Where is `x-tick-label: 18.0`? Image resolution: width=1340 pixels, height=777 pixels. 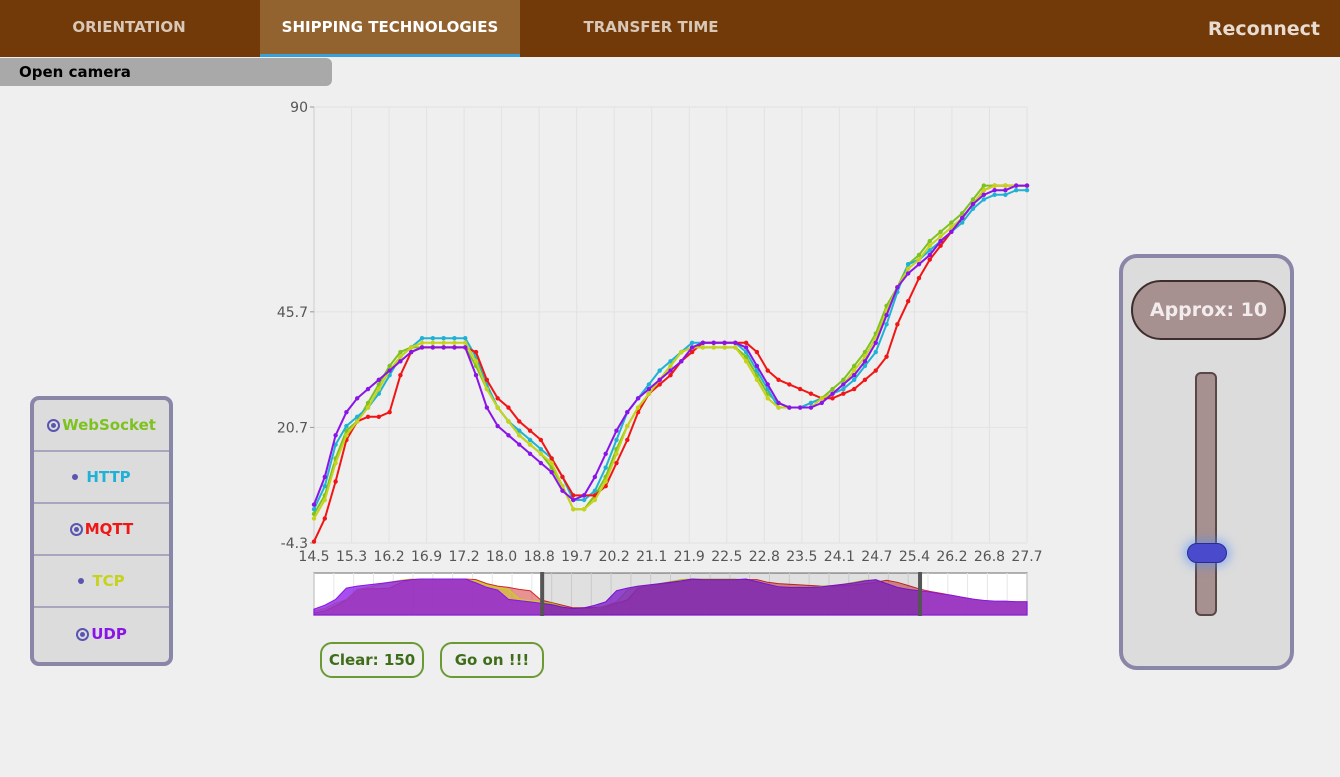
x-tick-label: 18.0 is located at coordinates (501, 557).